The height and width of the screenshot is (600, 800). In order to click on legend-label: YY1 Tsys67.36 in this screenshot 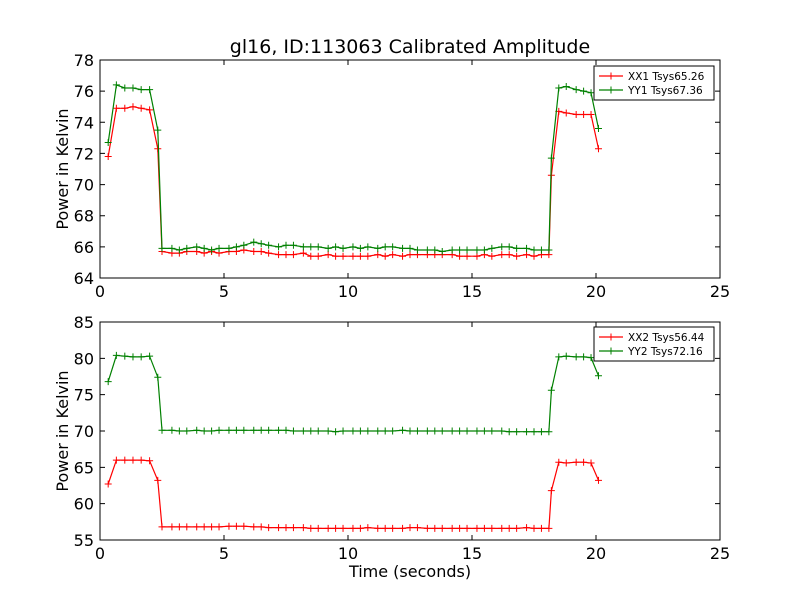, I will do `click(665, 91)`.